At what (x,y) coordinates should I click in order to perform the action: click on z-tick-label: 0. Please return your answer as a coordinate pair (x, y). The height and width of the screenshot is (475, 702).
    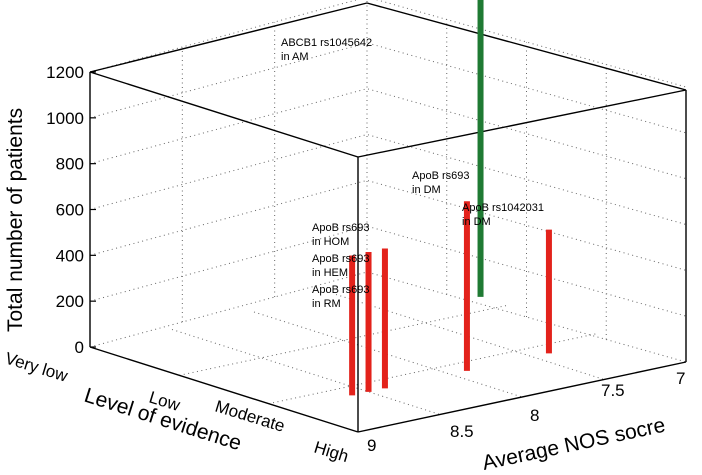
    Looking at the image, I should click on (79, 347).